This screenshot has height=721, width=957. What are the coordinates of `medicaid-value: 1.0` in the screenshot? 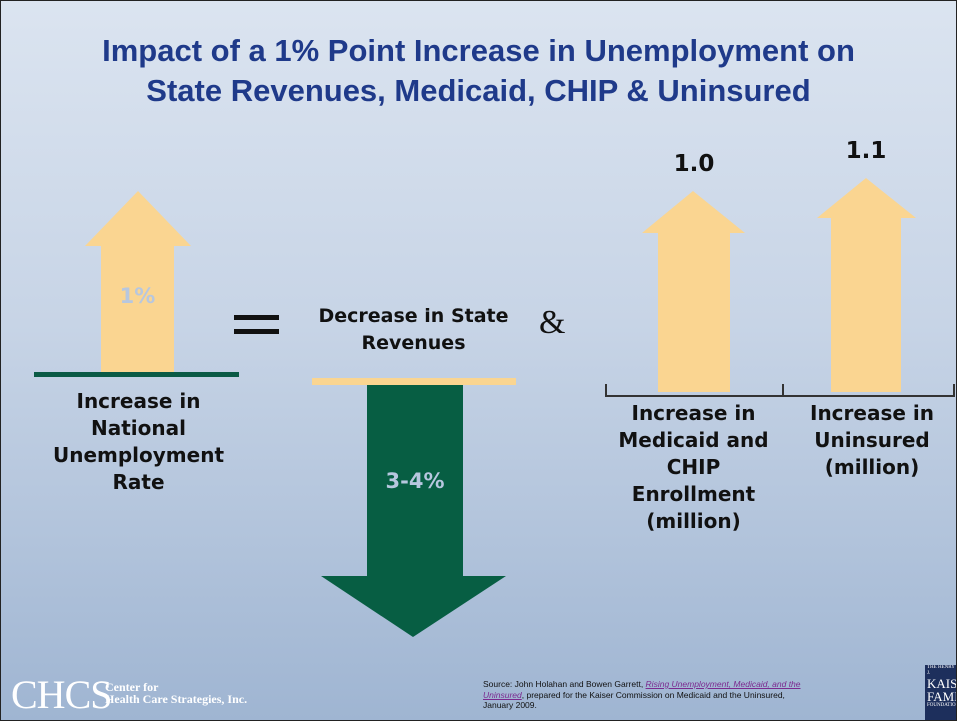 It's located at (694, 164).